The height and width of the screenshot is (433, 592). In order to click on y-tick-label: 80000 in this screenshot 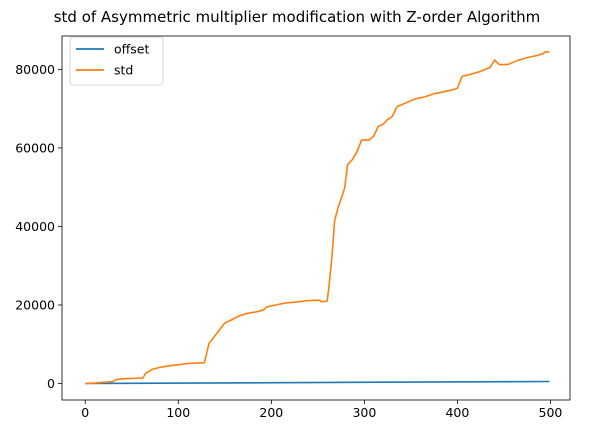, I will do `click(35, 69)`.